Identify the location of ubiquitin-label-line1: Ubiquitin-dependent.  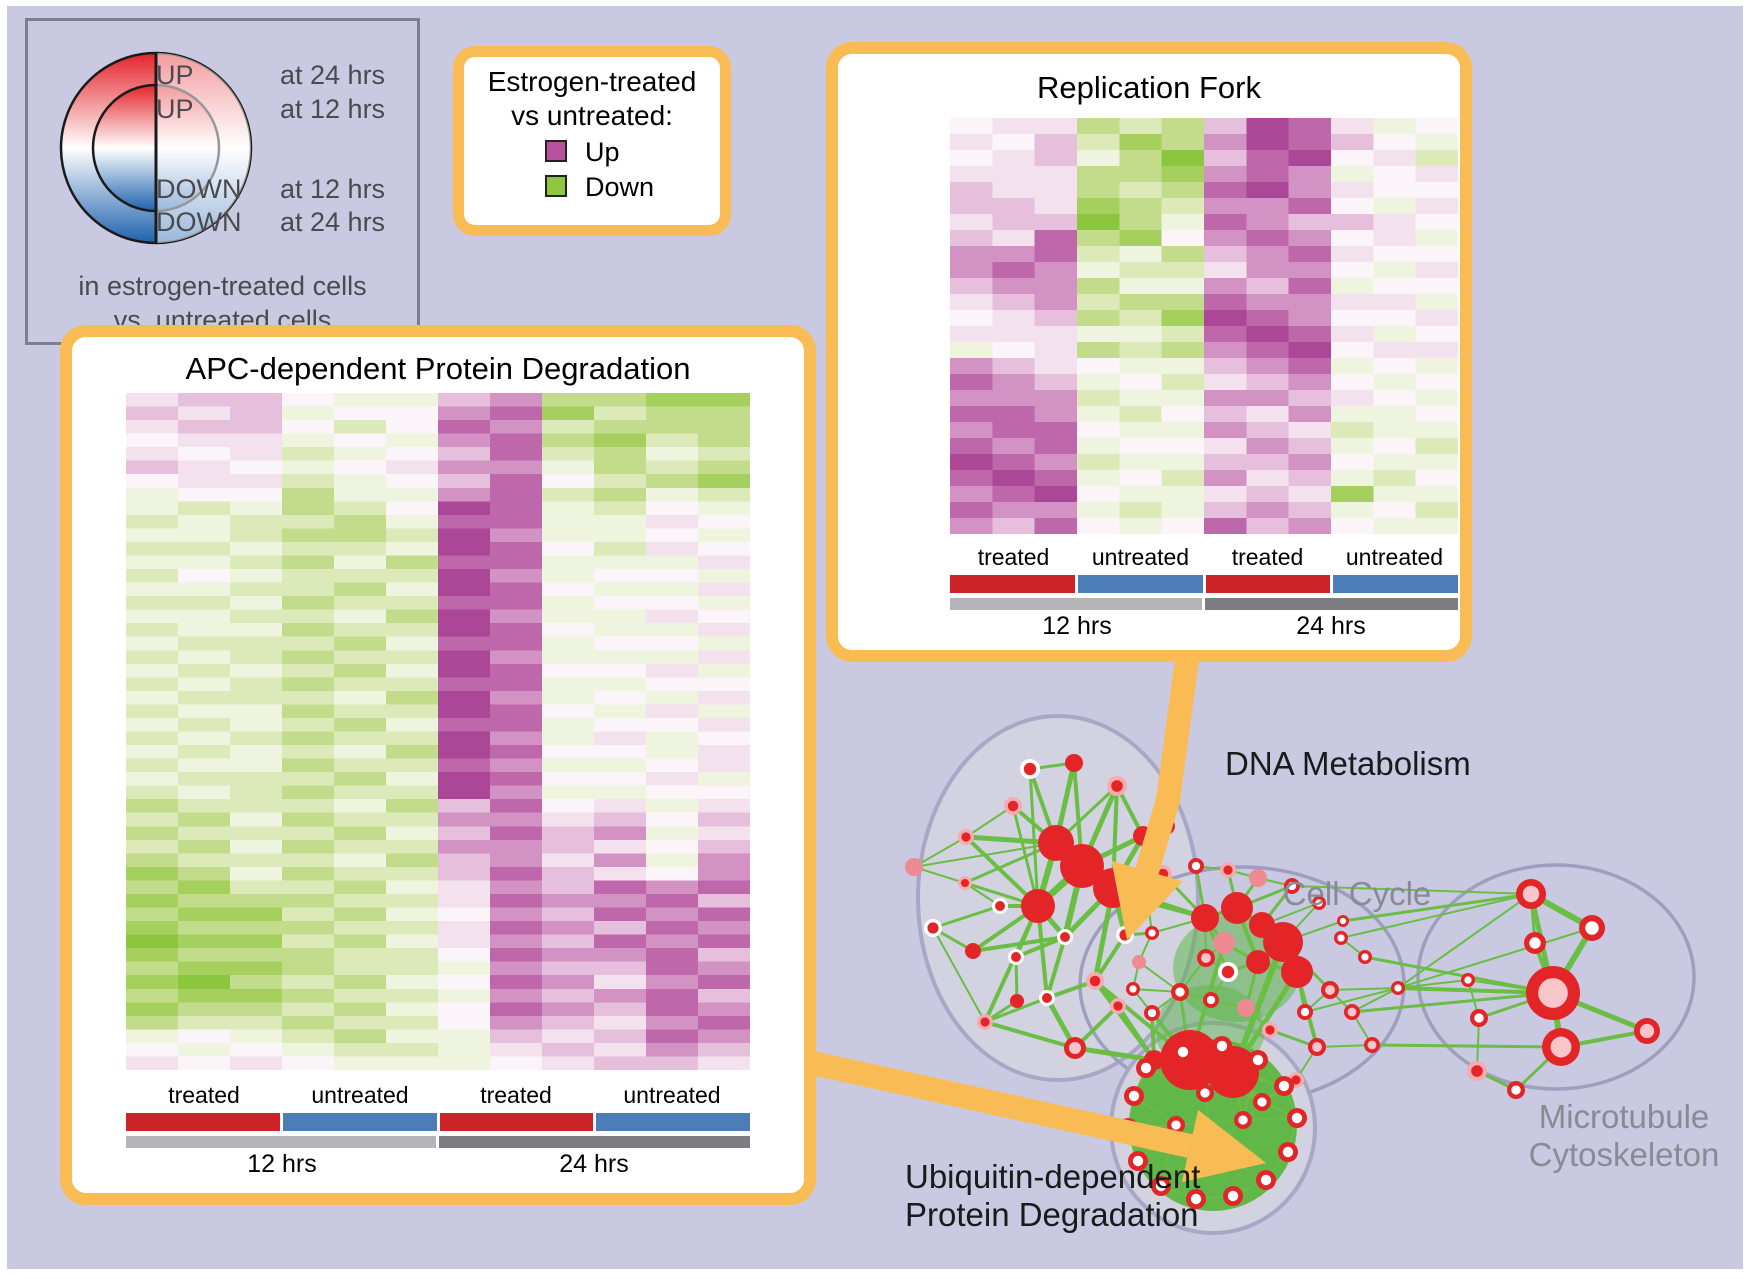
(1053, 1176).